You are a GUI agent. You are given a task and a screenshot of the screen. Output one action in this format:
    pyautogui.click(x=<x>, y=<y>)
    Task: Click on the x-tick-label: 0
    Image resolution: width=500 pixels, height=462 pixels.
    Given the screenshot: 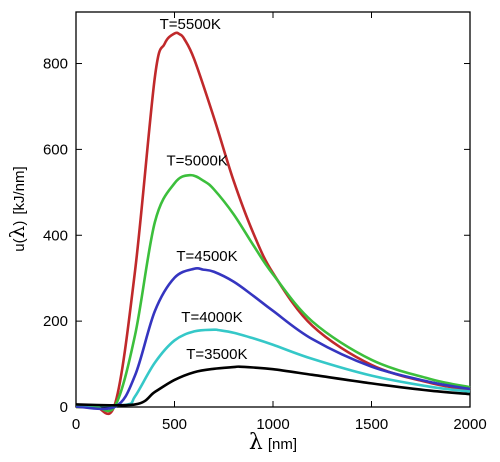 What is the action you would take?
    pyautogui.click(x=76, y=424)
    